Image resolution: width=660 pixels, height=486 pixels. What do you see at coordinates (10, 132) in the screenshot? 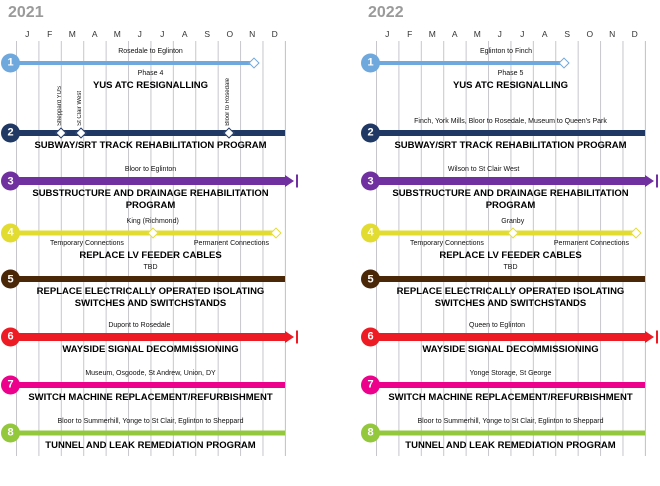
I see `row-badge: 2` at bounding box center [10, 132].